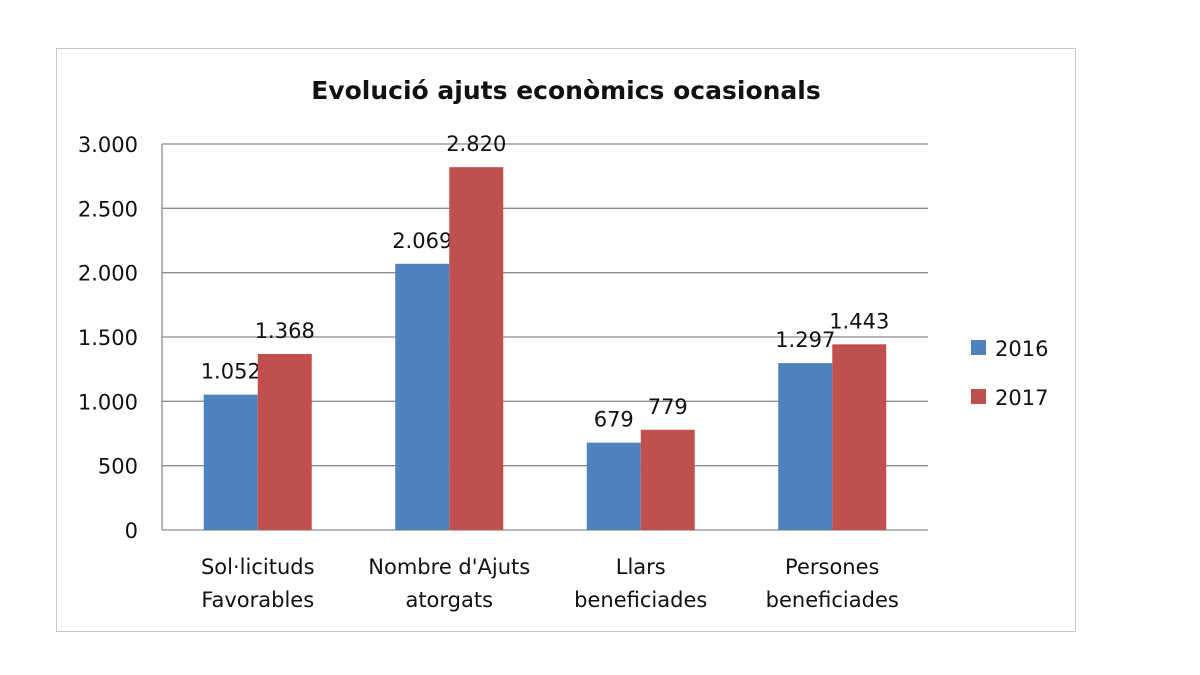  What do you see at coordinates (449, 567) in the screenshot?
I see `x-tick-label: Nombre d'Ajuts` at bounding box center [449, 567].